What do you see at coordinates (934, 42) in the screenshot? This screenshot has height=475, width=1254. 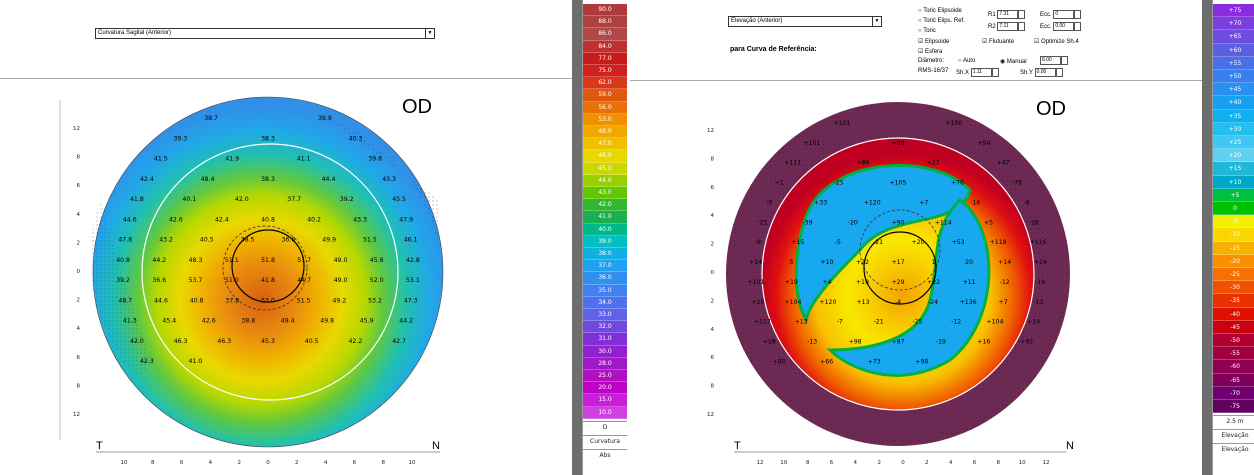 I see `ellipsoid-checkbox: ☑ Elipsoide` at bounding box center [934, 42].